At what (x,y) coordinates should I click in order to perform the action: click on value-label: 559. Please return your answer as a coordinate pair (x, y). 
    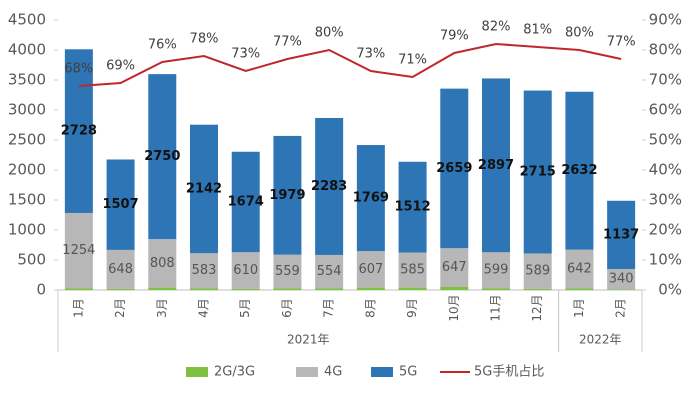
    Looking at the image, I should click on (287, 271).